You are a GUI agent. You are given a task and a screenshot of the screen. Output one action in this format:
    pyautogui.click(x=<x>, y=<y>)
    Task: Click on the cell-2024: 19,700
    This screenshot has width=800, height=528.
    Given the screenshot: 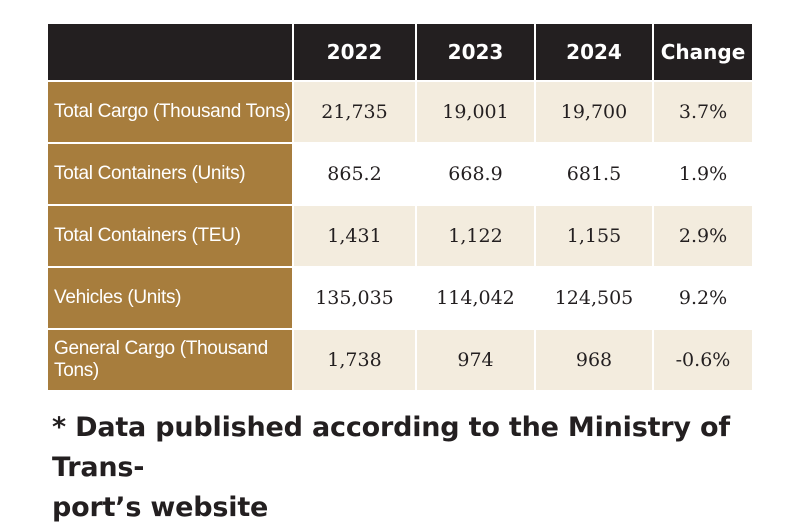 What is the action you would take?
    pyautogui.click(x=594, y=111)
    